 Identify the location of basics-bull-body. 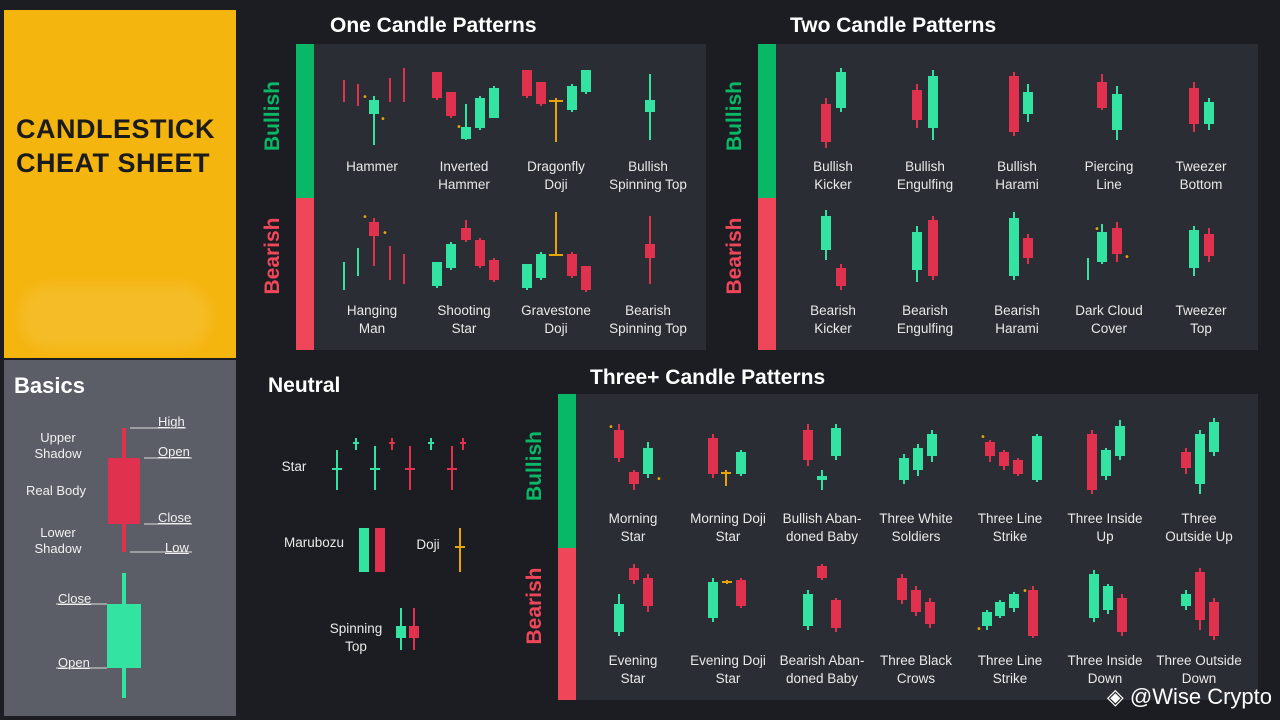
(124, 636).